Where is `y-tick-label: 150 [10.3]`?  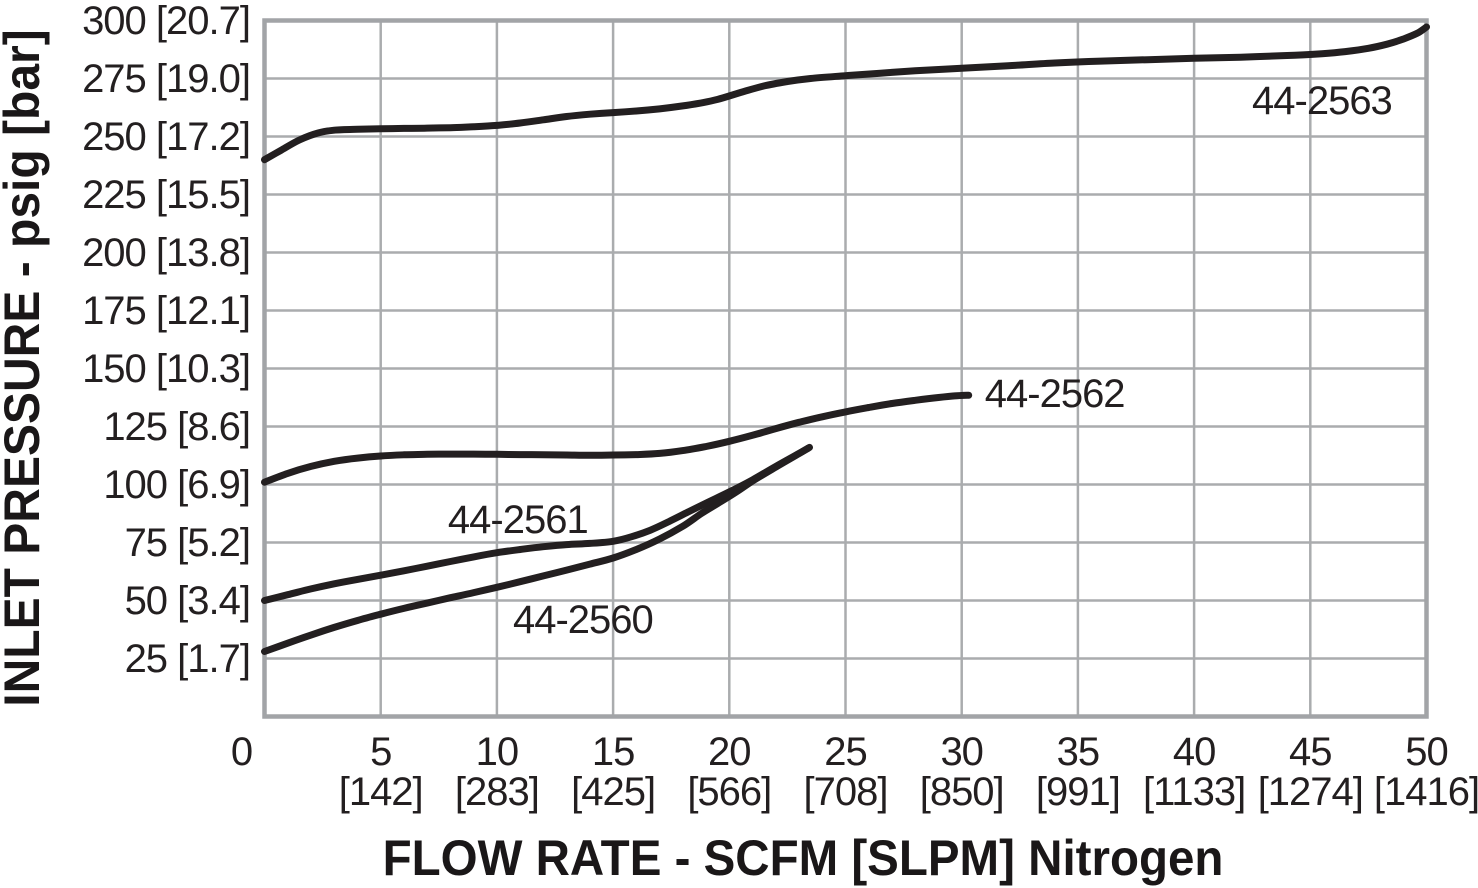 y-tick-label: 150 [10.3] is located at coordinates (166, 368).